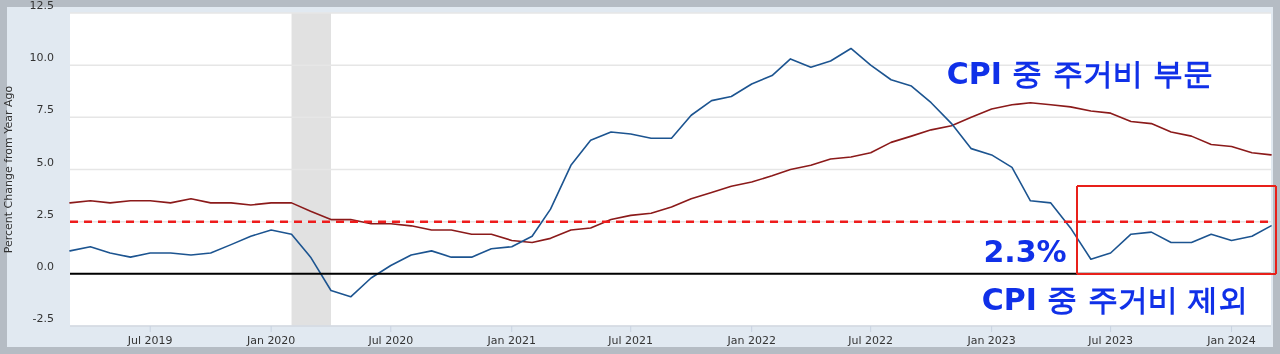 The width and height of the screenshot is (1280, 354). Describe the element at coordinates (991, 340) in the screenshot. I see `x-tick-label: Jan 2023` at that location.